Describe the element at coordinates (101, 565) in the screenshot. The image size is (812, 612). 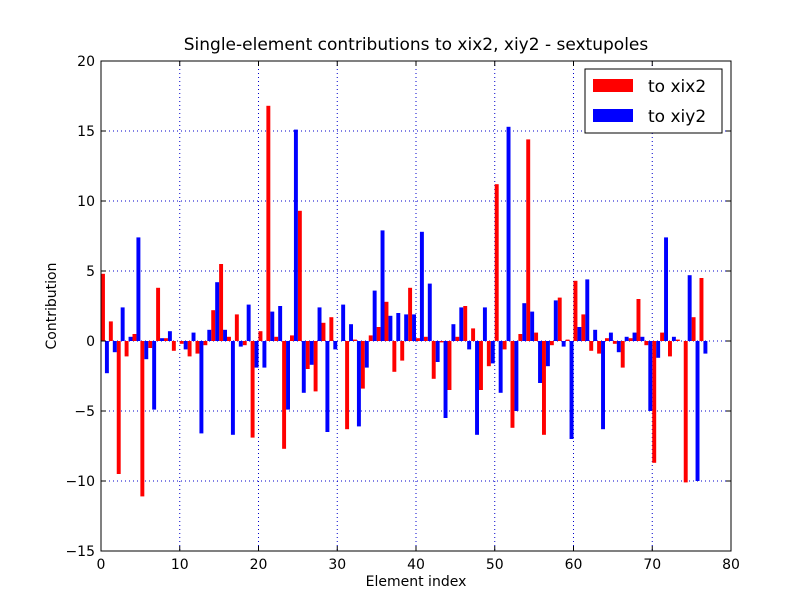
I see `x-tick-label: 0` at that location.